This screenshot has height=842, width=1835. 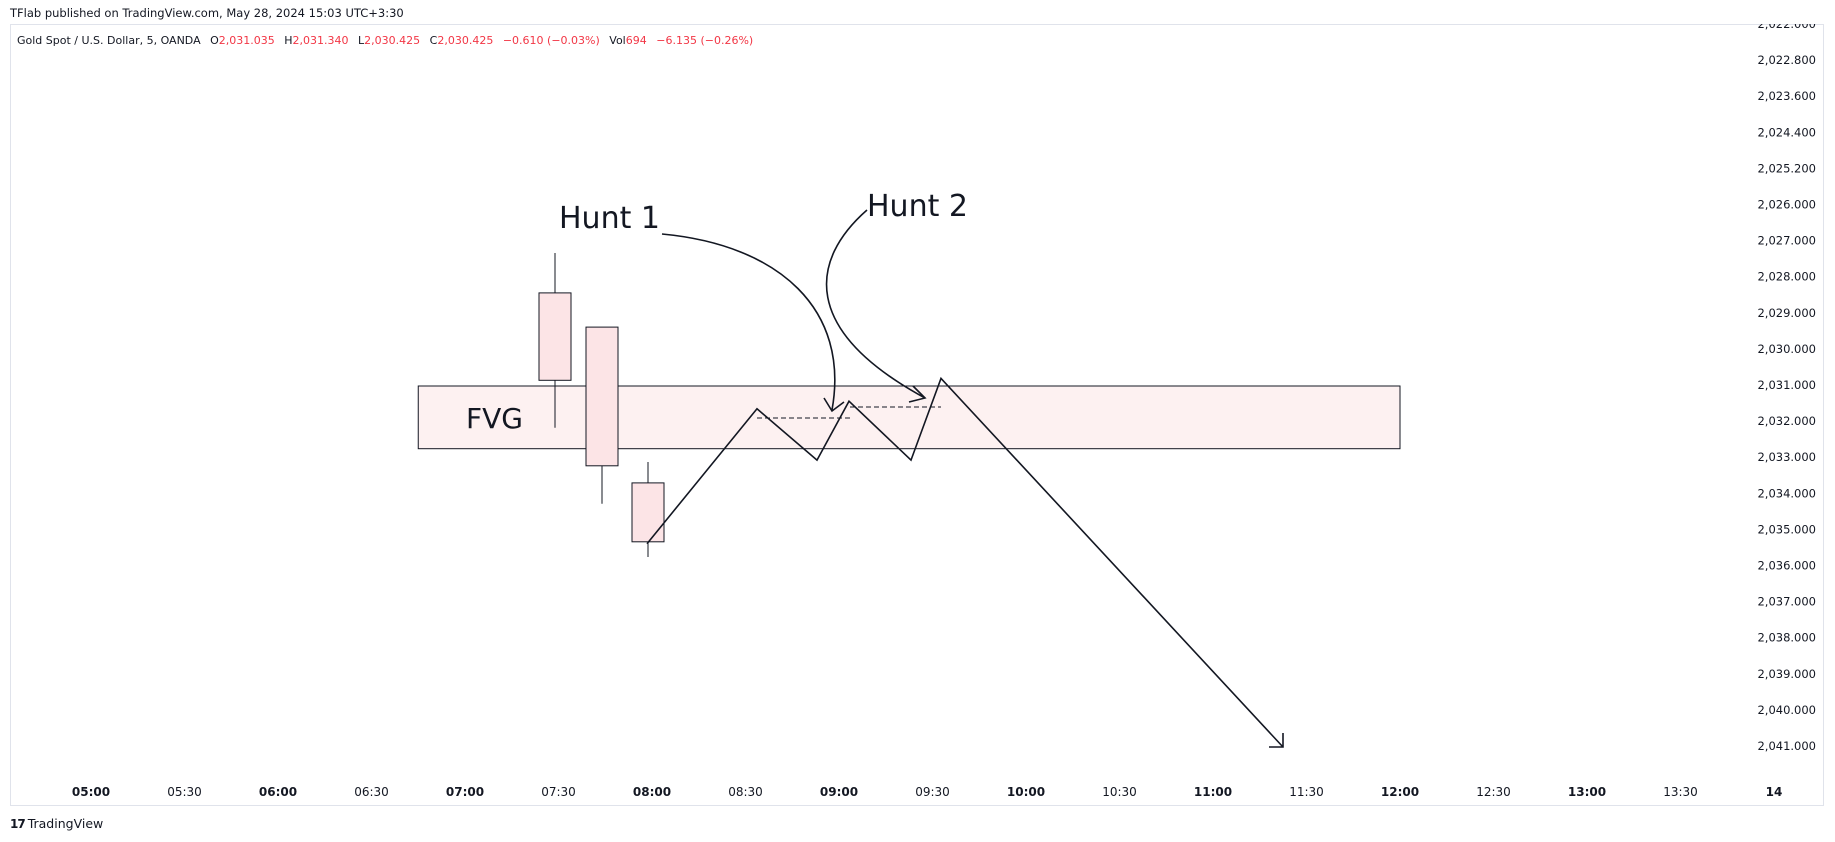 What do you see at coordinates (1306, 792) in the screenshot?
I see `x-tick-label: 11:30` at bounding box center [1306, 792].